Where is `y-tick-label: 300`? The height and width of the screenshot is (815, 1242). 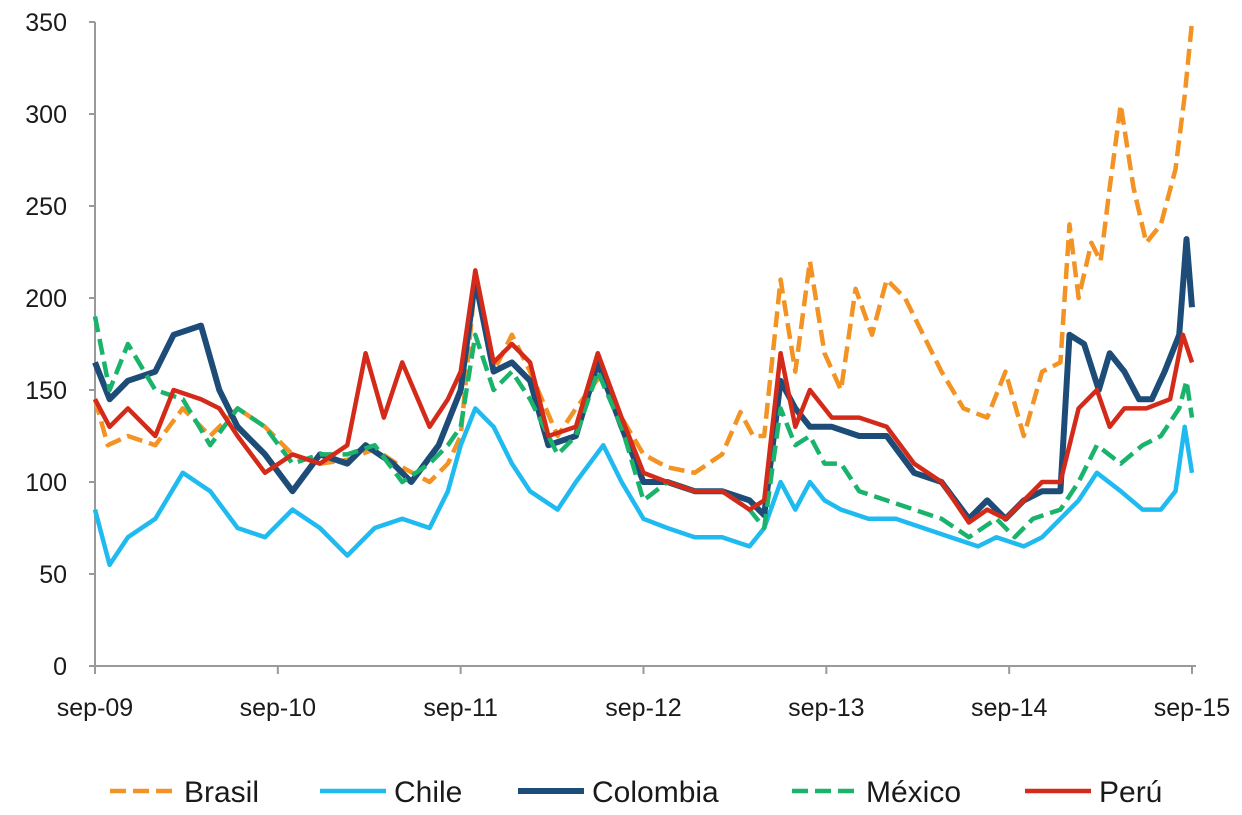
y-tick-label: 300 is located at coordinates (46, 115).